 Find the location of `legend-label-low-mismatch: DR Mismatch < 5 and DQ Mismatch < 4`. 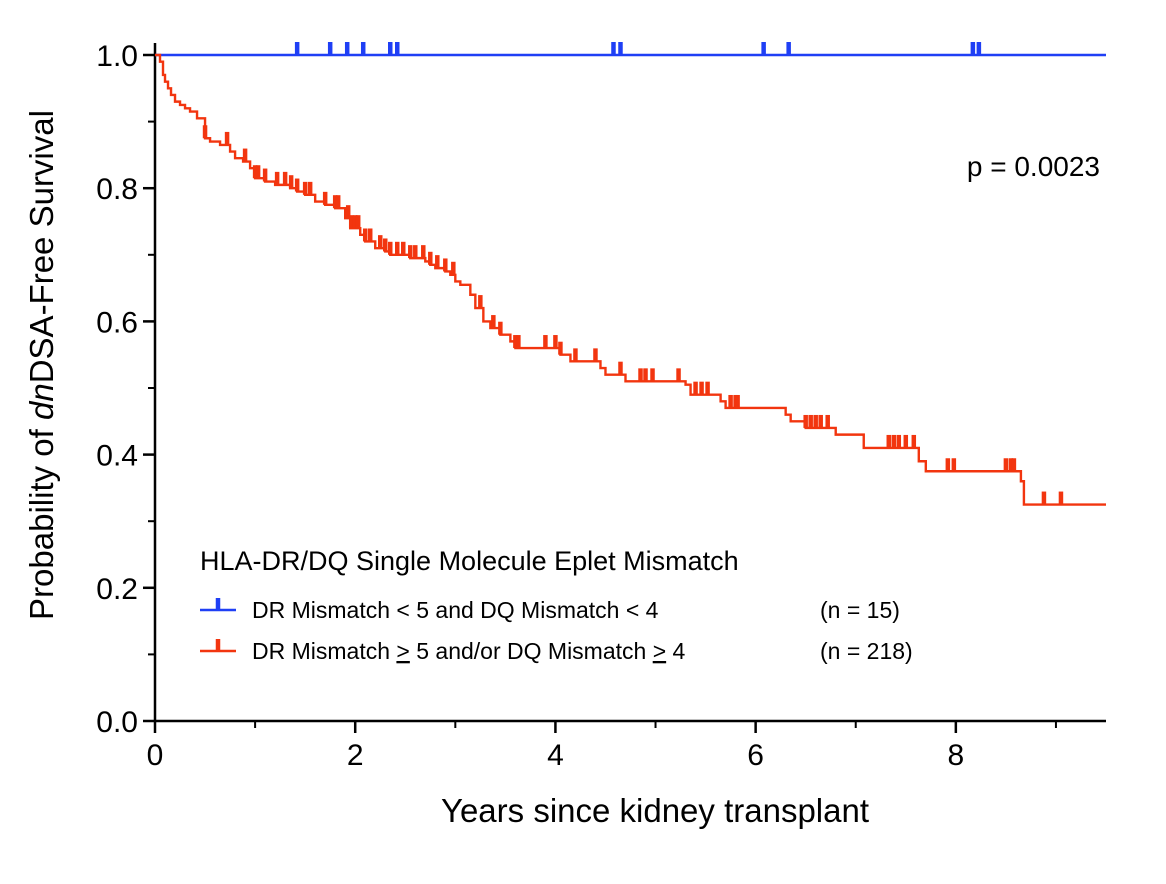

legend-label-low-mismatch: DR Mismatch < 5 and DQ Mismatch < 4 is located at coordinates (455, 610).